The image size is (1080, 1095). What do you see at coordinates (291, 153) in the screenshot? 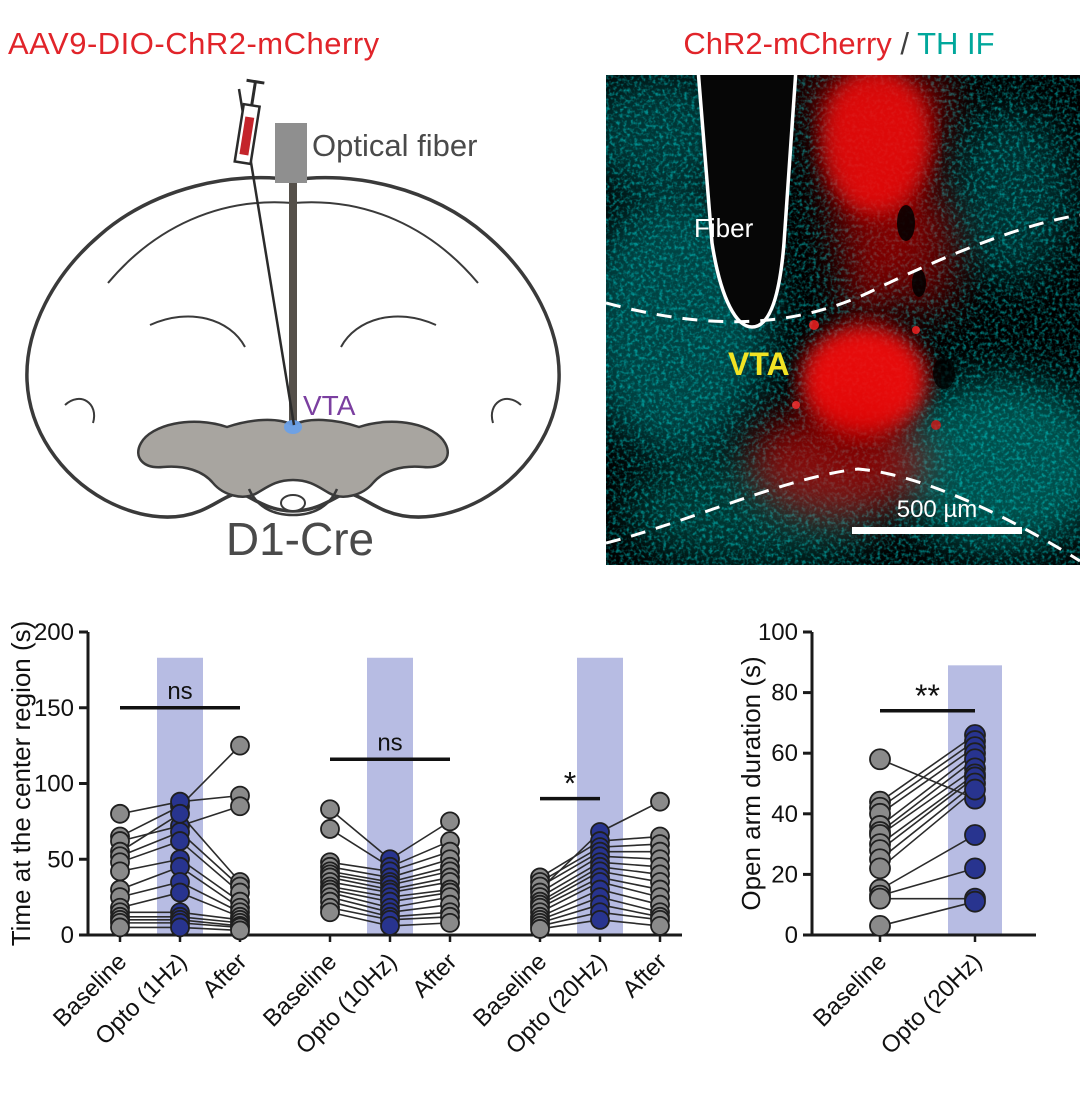
I see `fiber-ferrule` at bounding box center [291, 153].